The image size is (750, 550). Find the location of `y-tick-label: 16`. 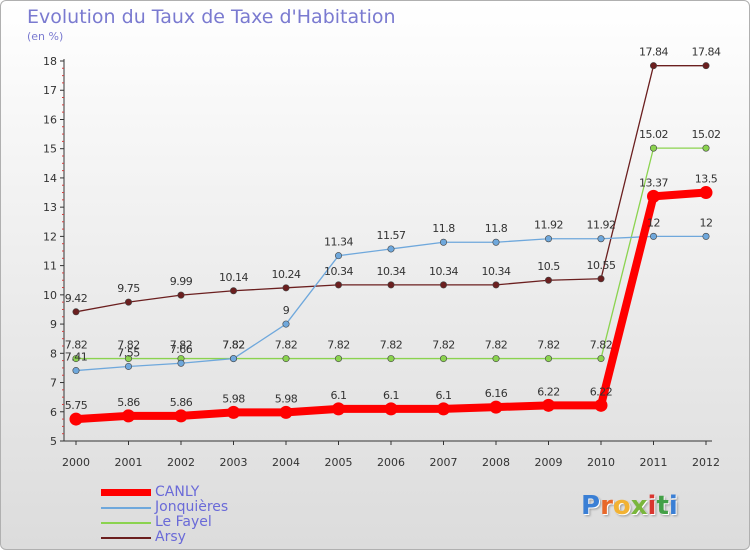

y-tick-label: 16 is located at coordinates (50, 119).